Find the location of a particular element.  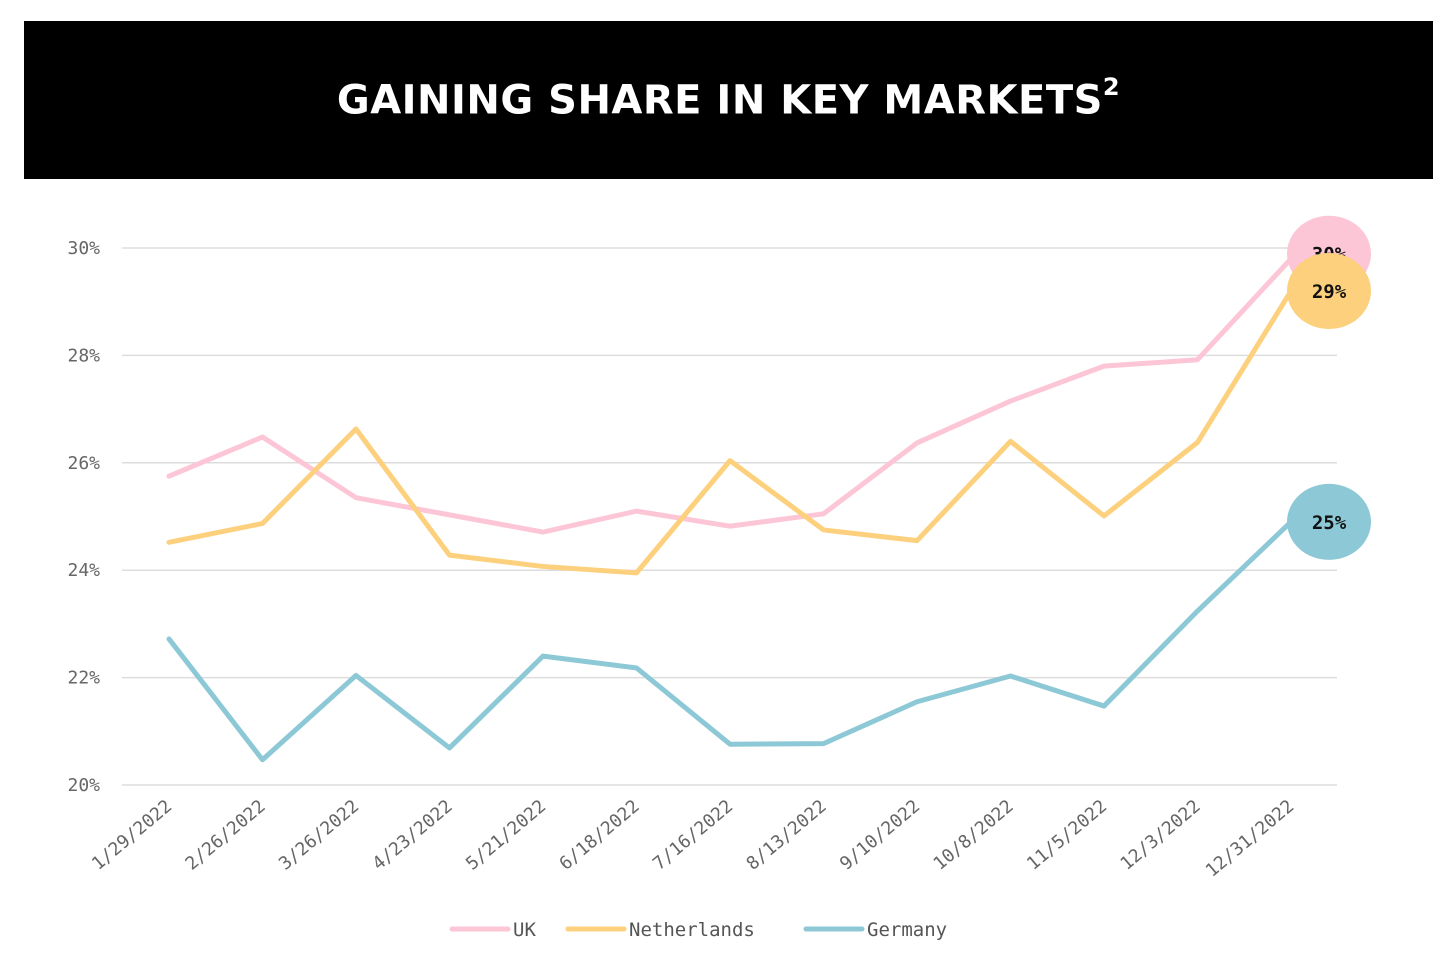

x-tick-label: 8/13/2022 is located at coordinates (786, 835).